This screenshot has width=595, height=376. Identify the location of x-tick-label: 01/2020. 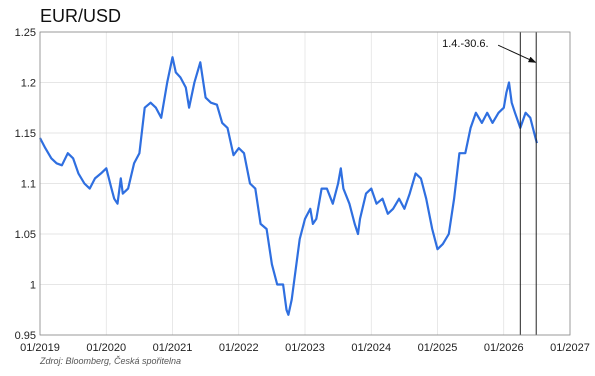
(106, 348).